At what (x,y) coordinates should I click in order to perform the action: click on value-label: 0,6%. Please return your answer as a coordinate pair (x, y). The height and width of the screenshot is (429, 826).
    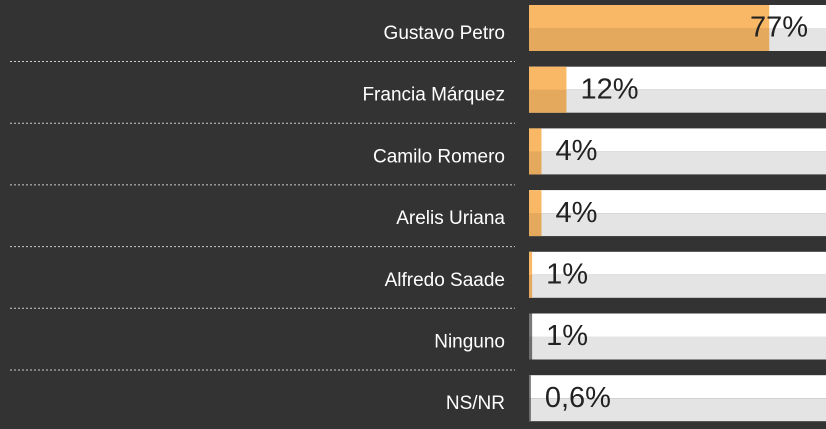
    Looking at the image, I should click on (578, 398).